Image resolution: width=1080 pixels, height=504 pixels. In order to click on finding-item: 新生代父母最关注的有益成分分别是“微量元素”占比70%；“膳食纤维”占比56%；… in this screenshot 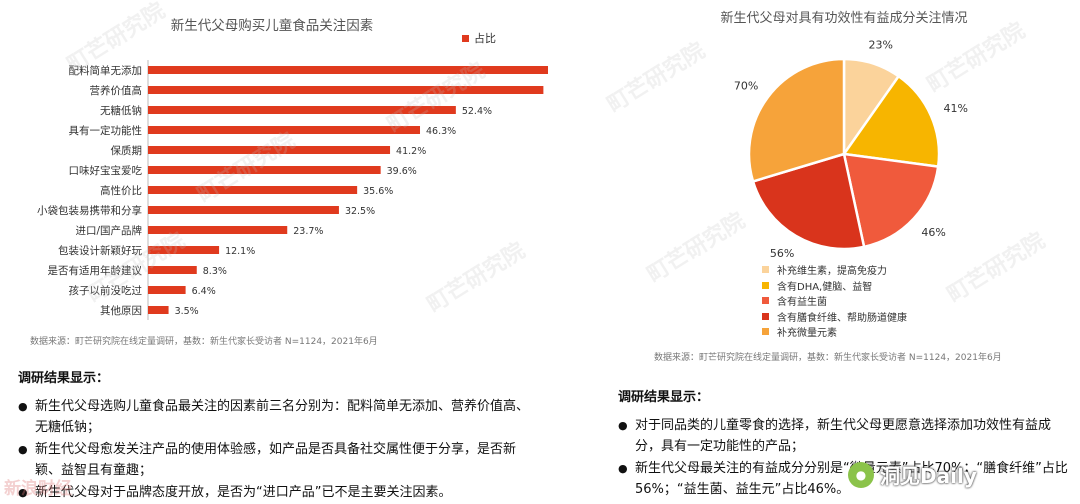, I will do `click(844, 479)`.